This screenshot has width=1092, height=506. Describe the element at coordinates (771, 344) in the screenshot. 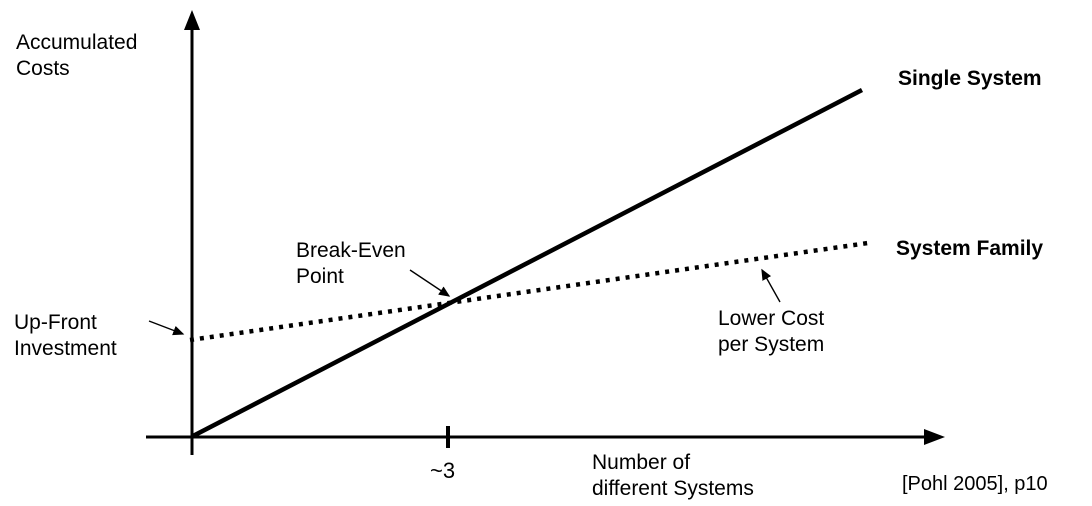

I see `lower-cost-line2: per System` at that location.